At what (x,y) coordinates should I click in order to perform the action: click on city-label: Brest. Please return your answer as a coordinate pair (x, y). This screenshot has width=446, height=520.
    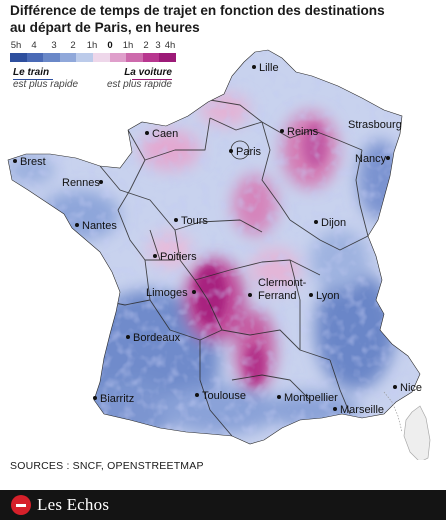
    Looking at the image, I should click on (33, 162).